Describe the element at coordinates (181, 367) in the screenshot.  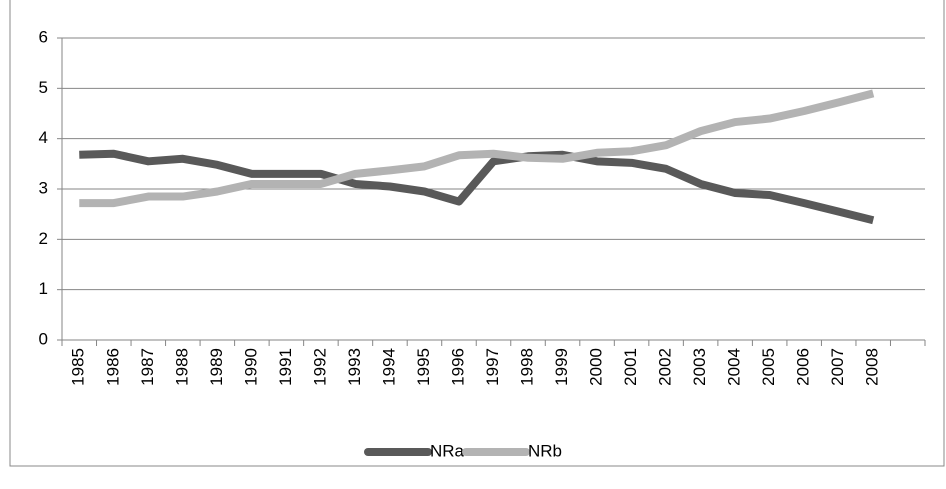
I see `x-tick-label: 1988` at that location.